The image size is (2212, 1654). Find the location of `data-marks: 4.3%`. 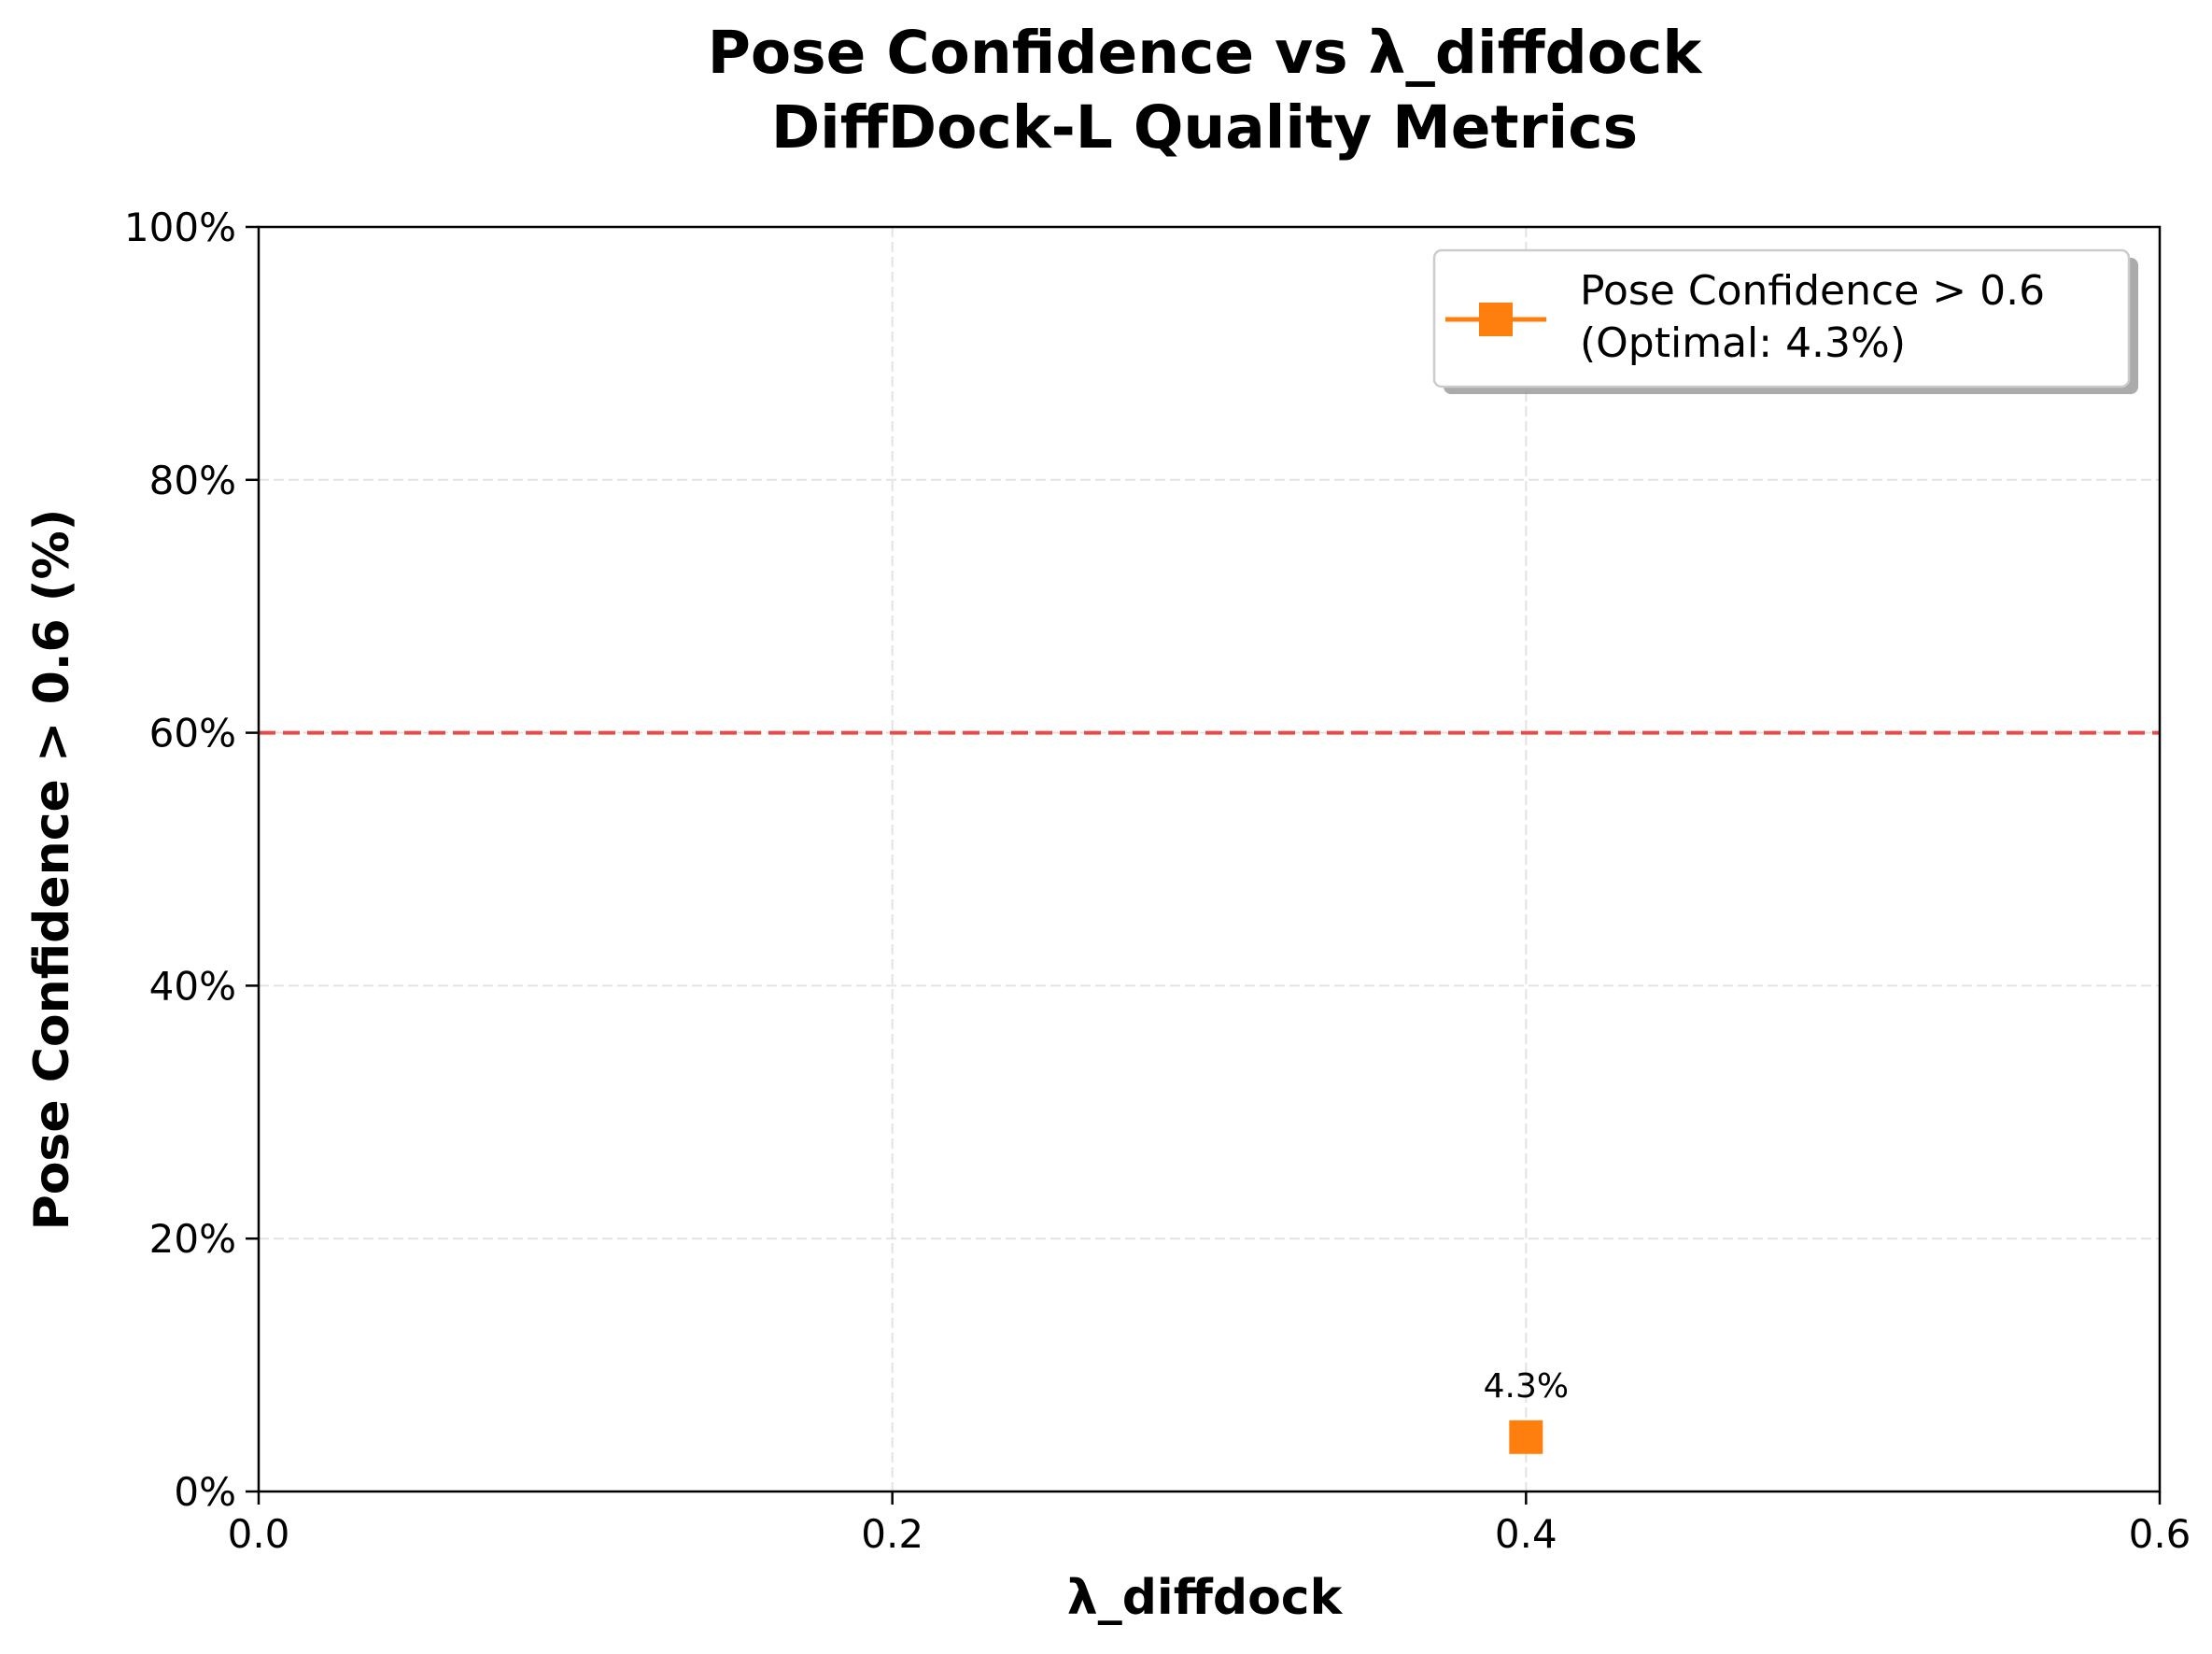

data-marks: 4.3% is located at coordinates (1526, 1410).